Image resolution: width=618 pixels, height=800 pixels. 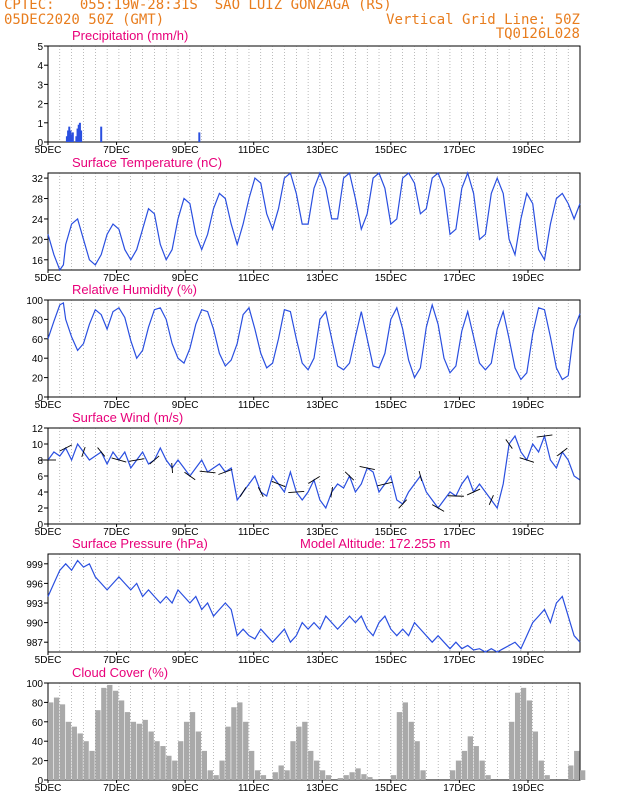 What do you see at coordinates (314, 221) in the screenshot?
I see `series-line` at bounding box center [314, 221].